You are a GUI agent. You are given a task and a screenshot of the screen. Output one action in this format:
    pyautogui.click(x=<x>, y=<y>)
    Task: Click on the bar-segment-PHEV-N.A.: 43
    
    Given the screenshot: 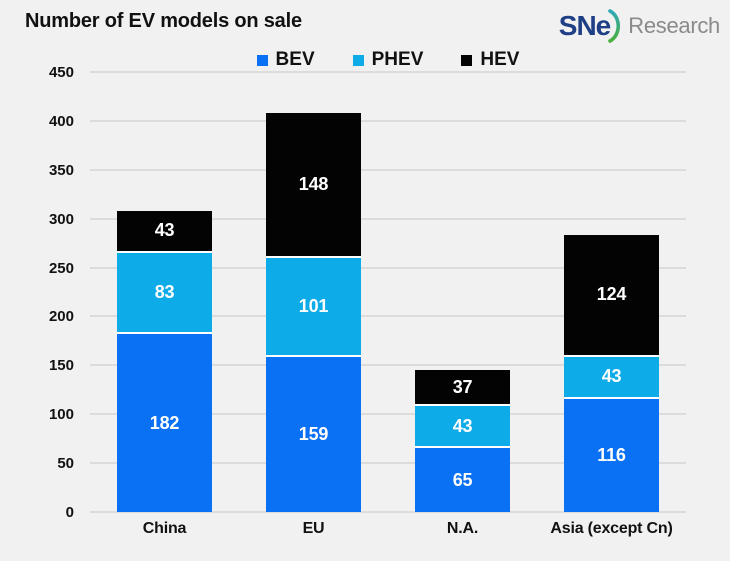 What is the action you would take?
    pyautogui.click(x=462, y=427)
    